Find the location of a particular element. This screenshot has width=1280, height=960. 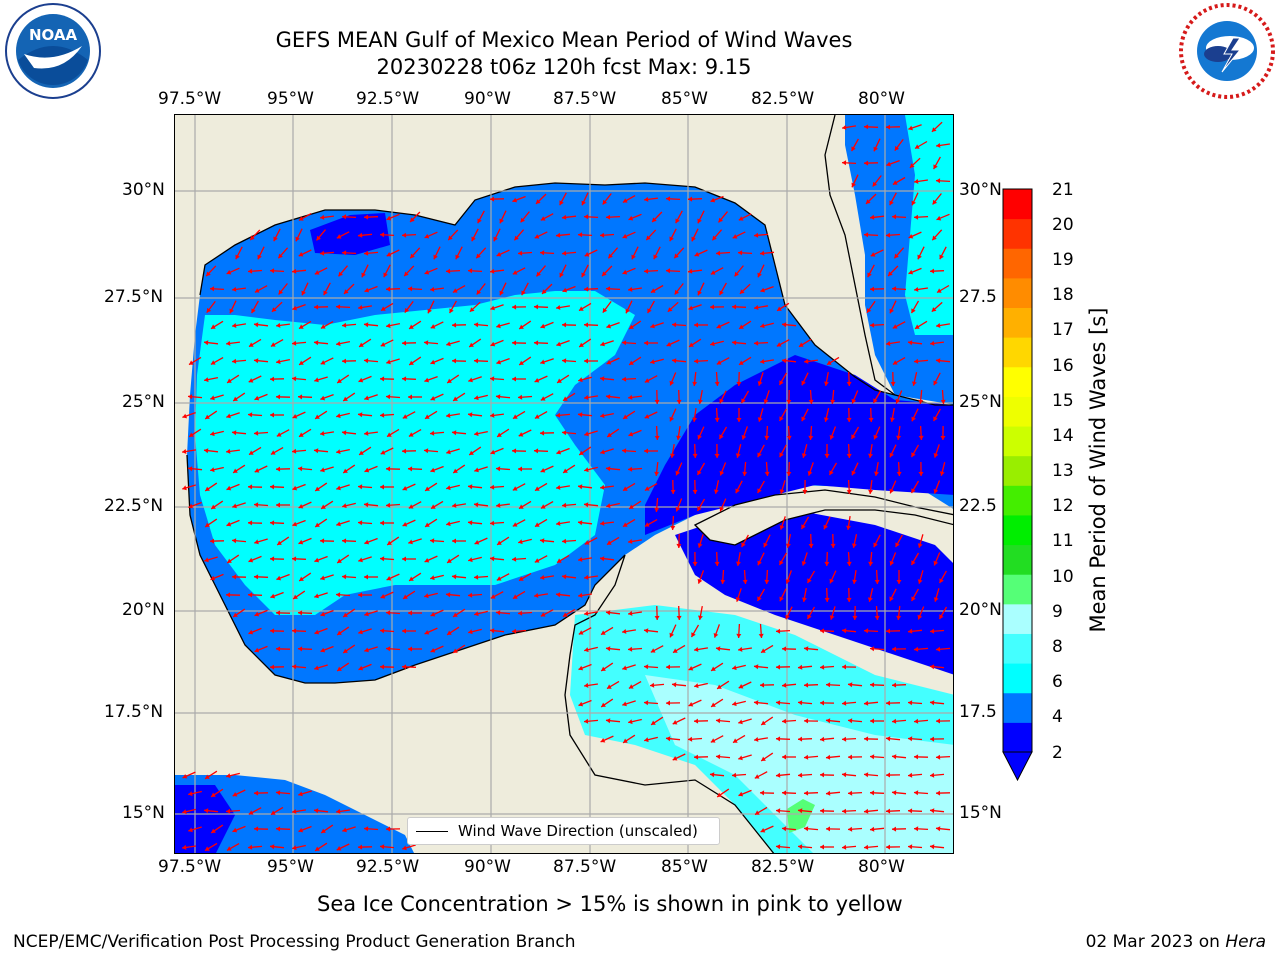

colorbar-tick: 12 is located at coordinates (1063, 506).